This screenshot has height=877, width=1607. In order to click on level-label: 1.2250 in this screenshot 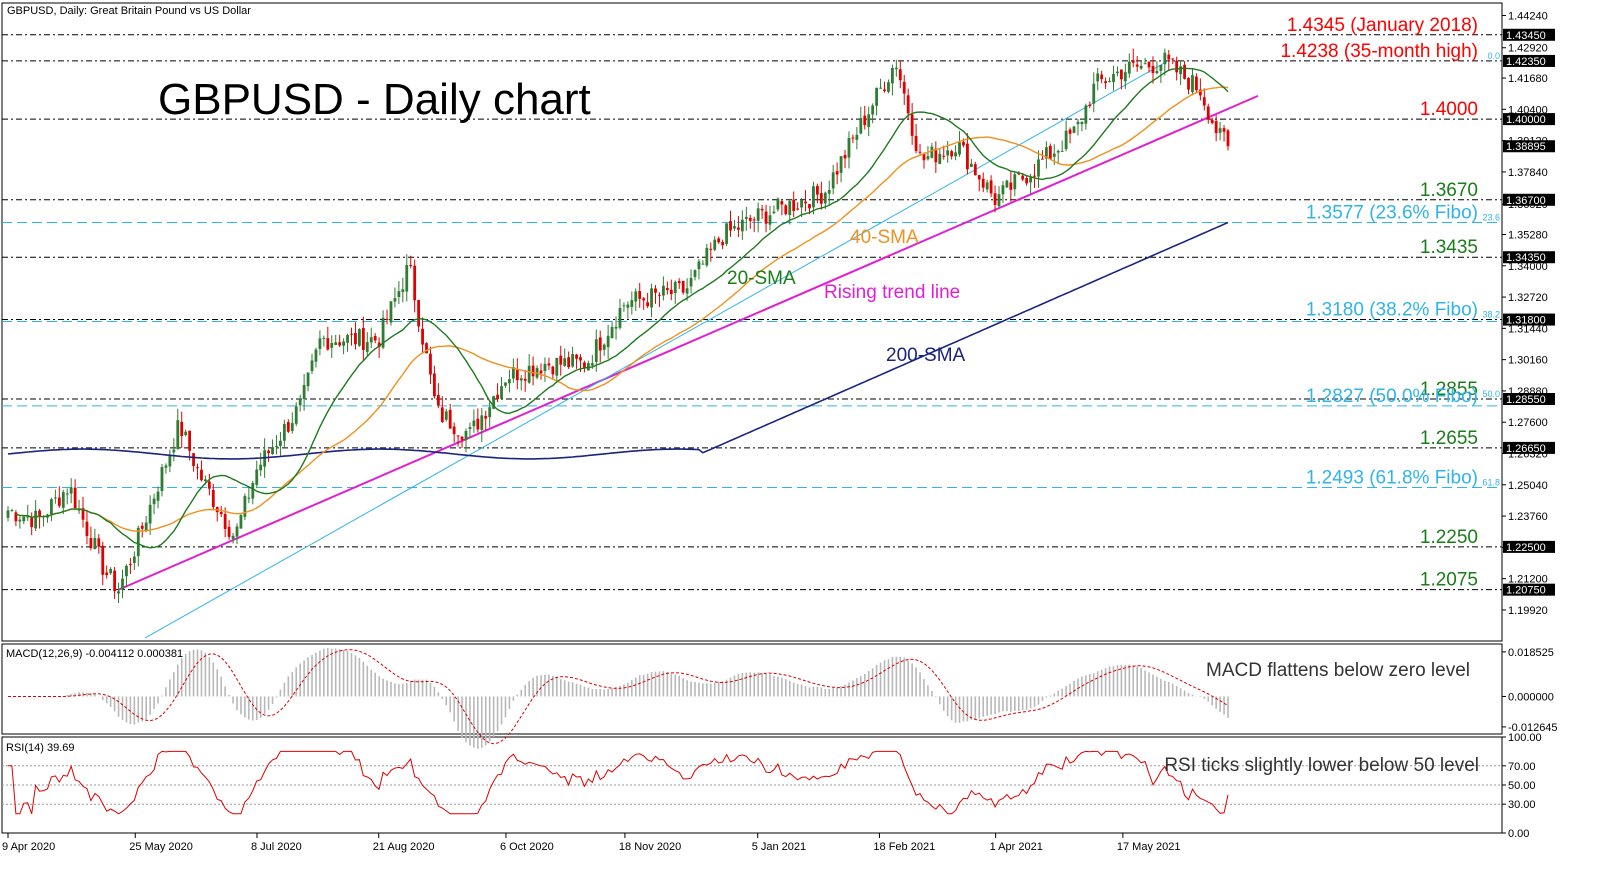, I will do `click(1449, 537)`.